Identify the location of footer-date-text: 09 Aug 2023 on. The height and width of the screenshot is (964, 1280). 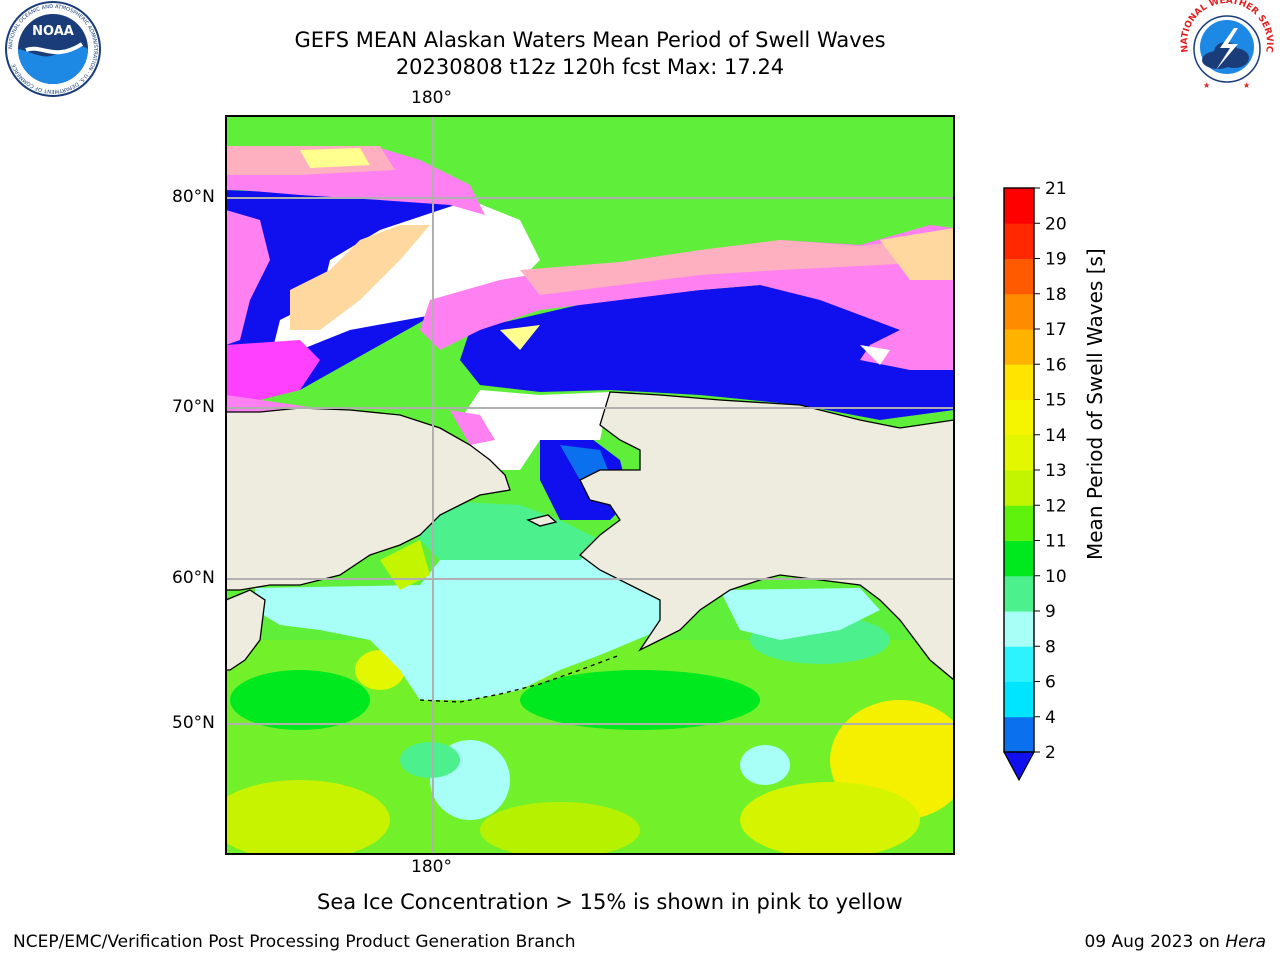
(1155, 942).